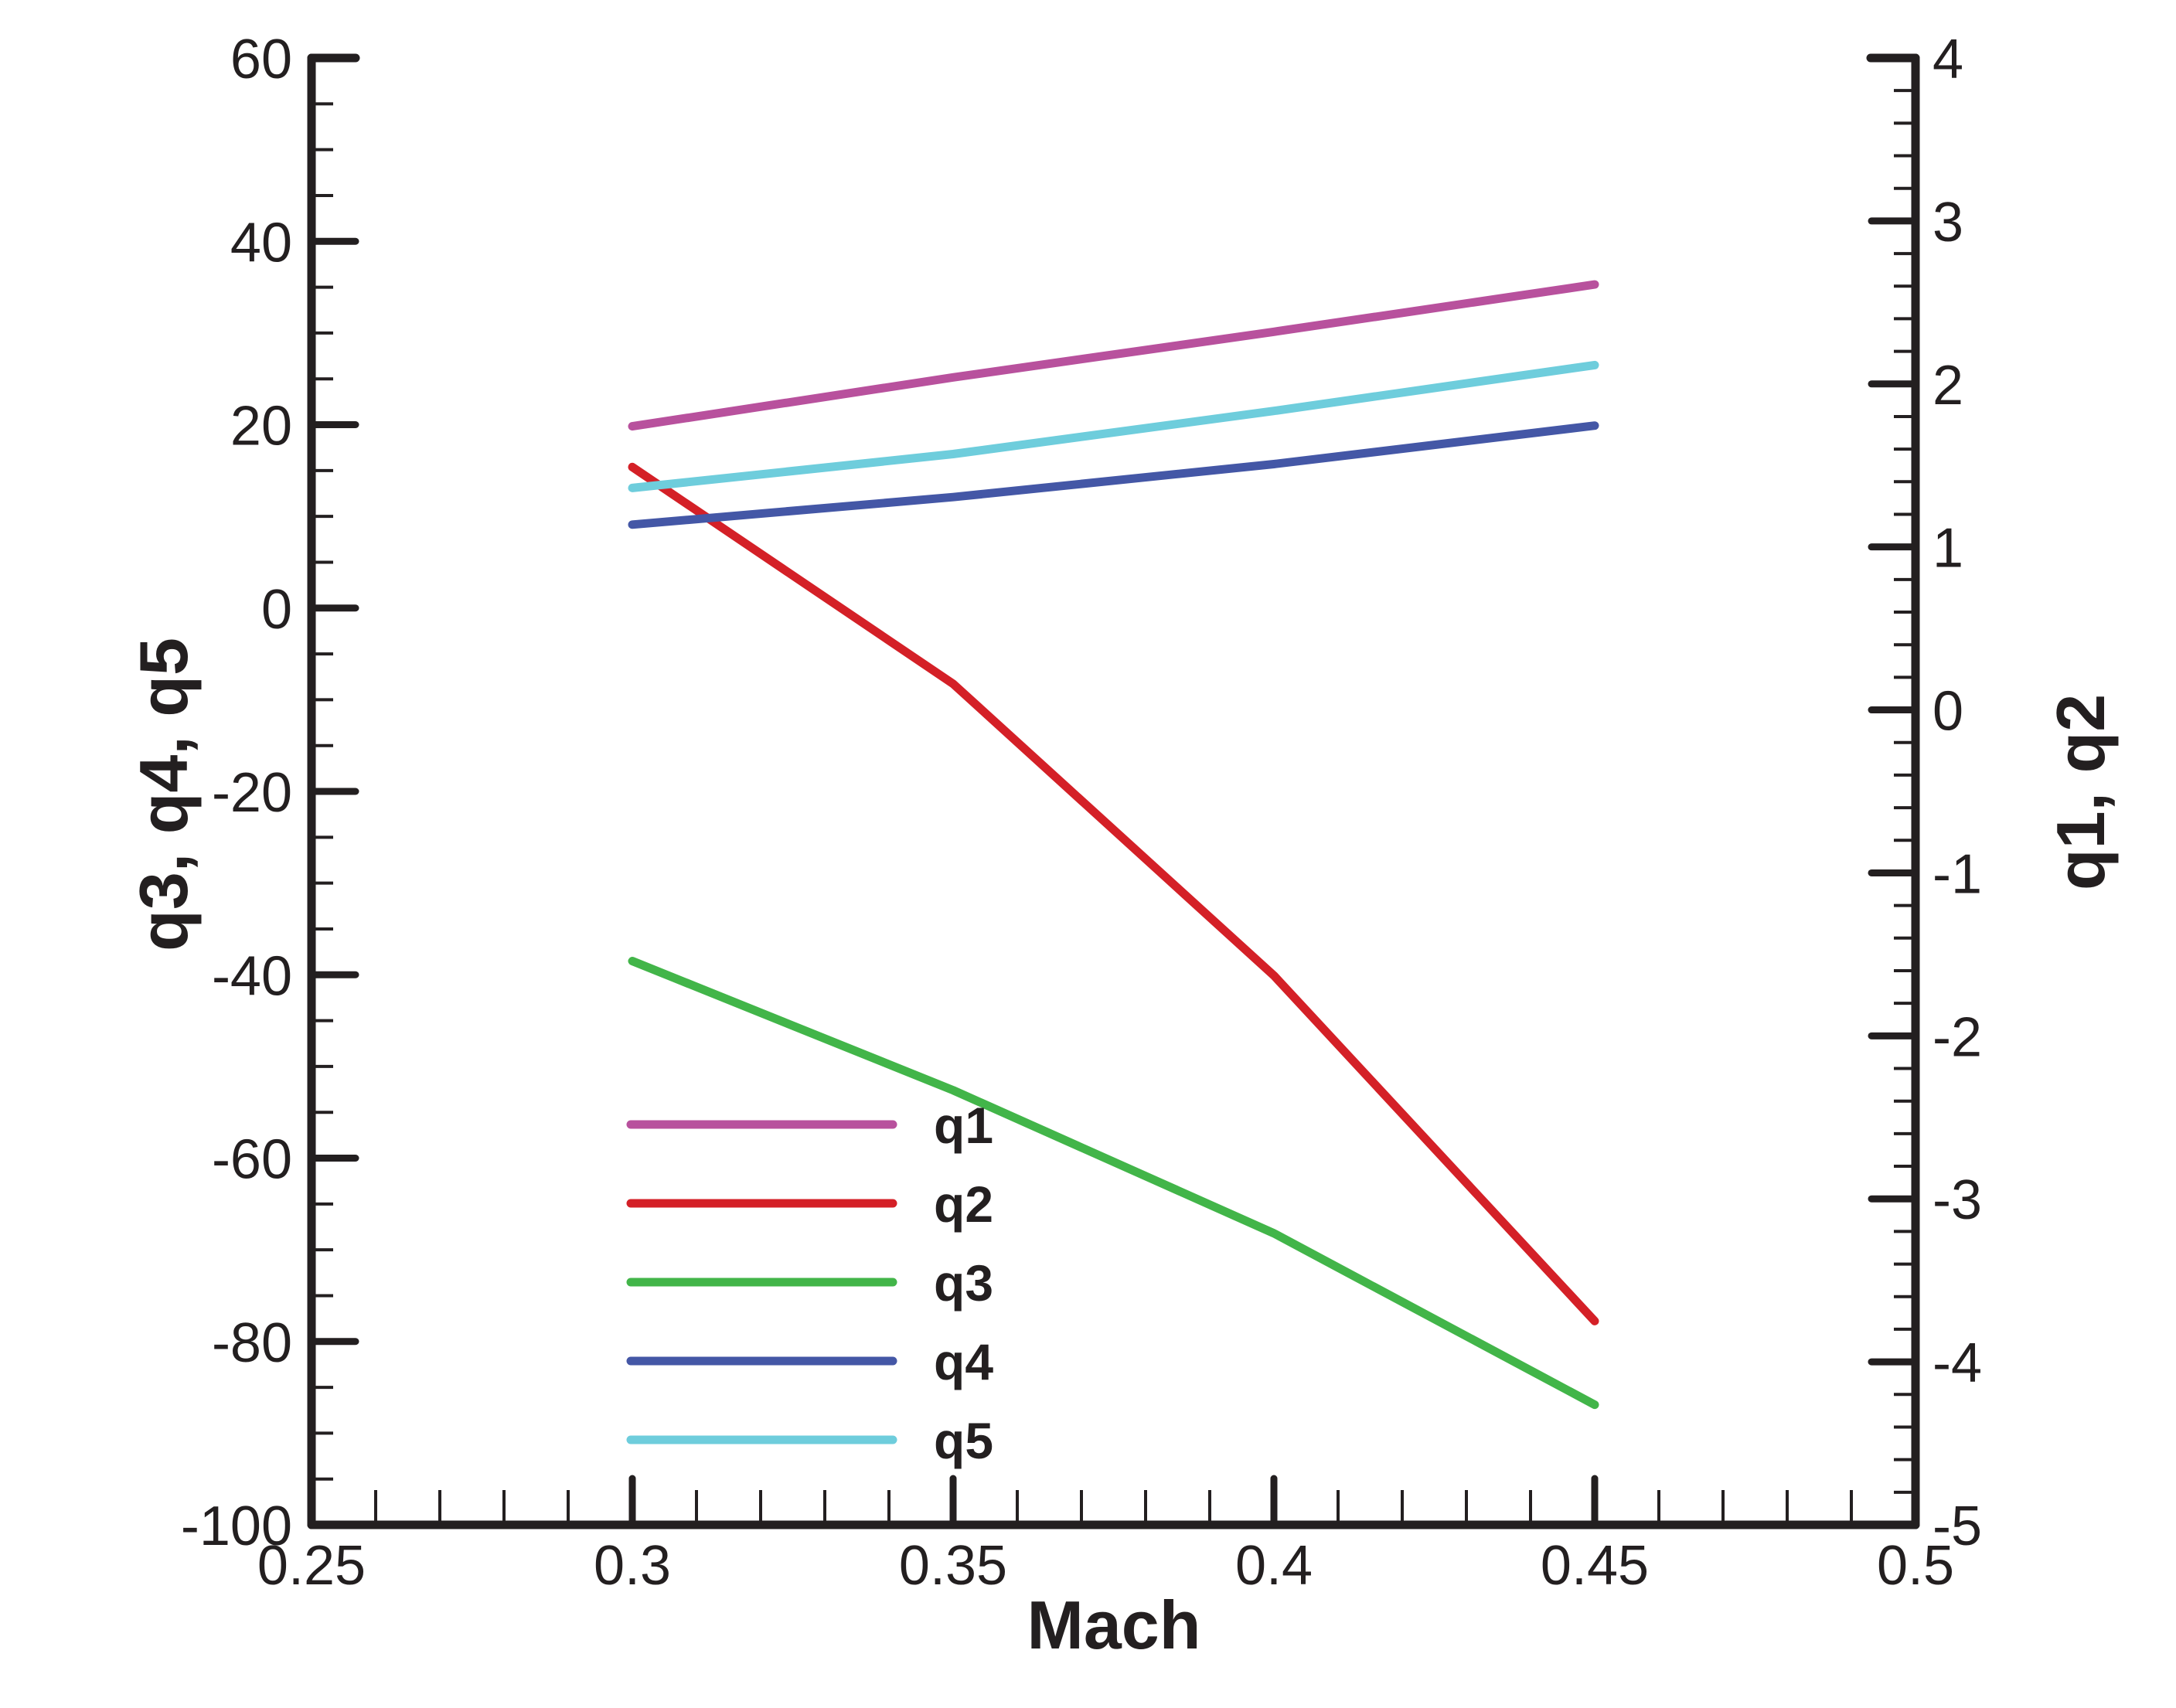 This screenshot has height=1708, width=2176. What do you see at coordinates (164, 795) in the screenshot?
I see `y-left-axis-title: q3, q4, q5` at bounding box center [164, 795].